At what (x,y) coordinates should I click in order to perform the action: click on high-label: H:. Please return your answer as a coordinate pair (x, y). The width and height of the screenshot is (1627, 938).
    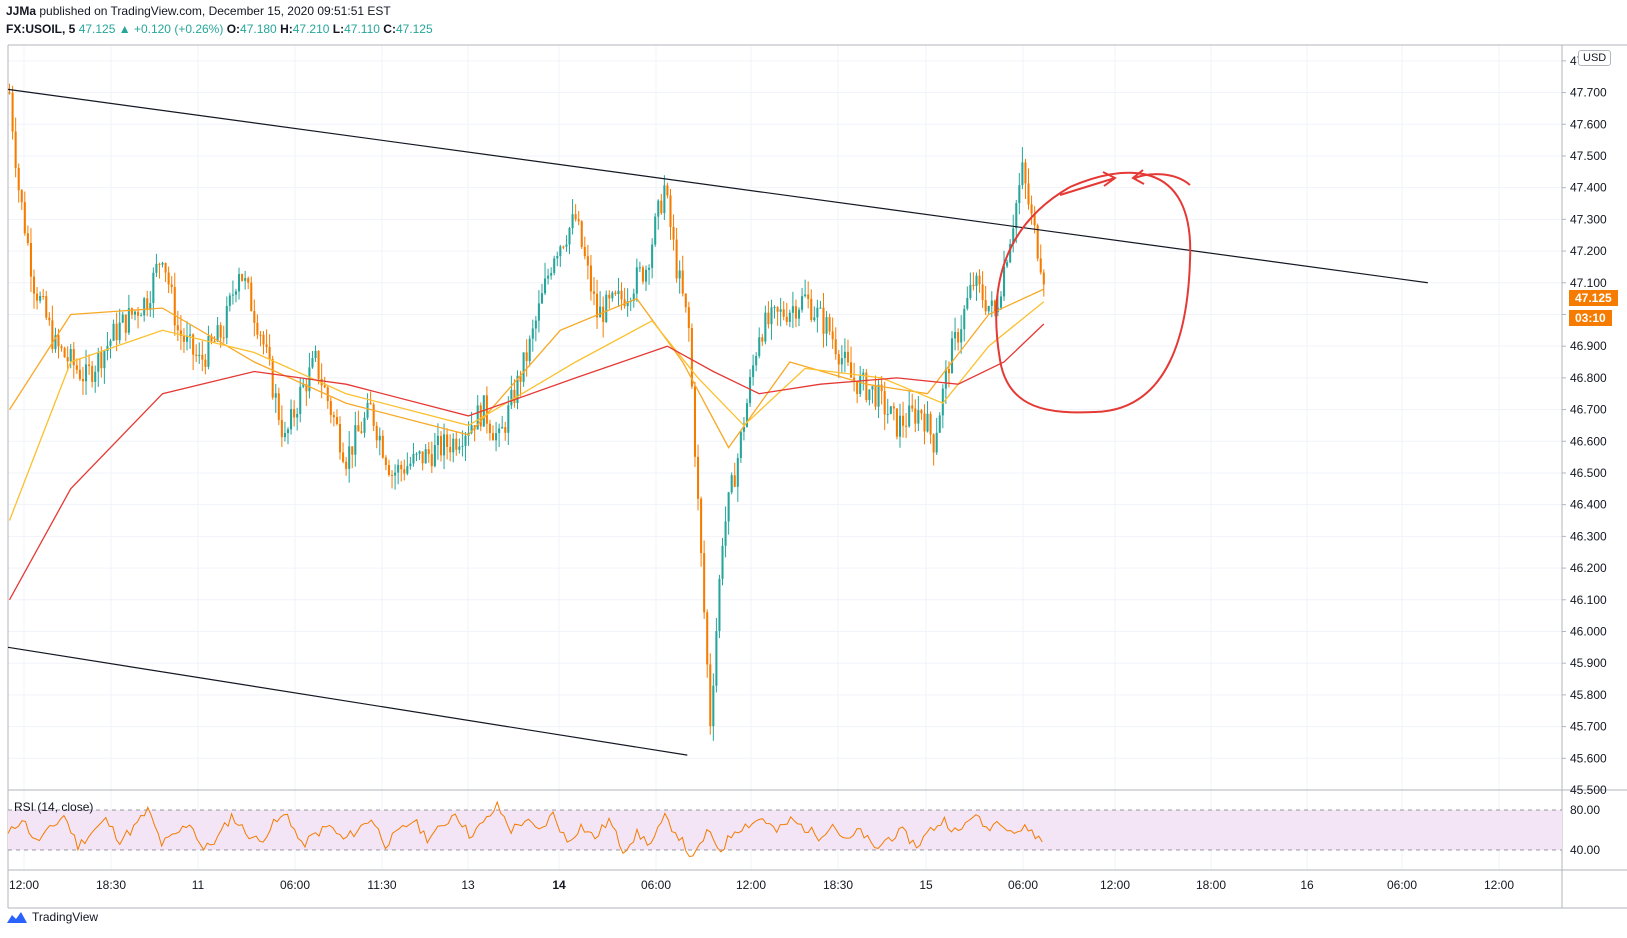
    Looking at the image, I should click on (286, 29).